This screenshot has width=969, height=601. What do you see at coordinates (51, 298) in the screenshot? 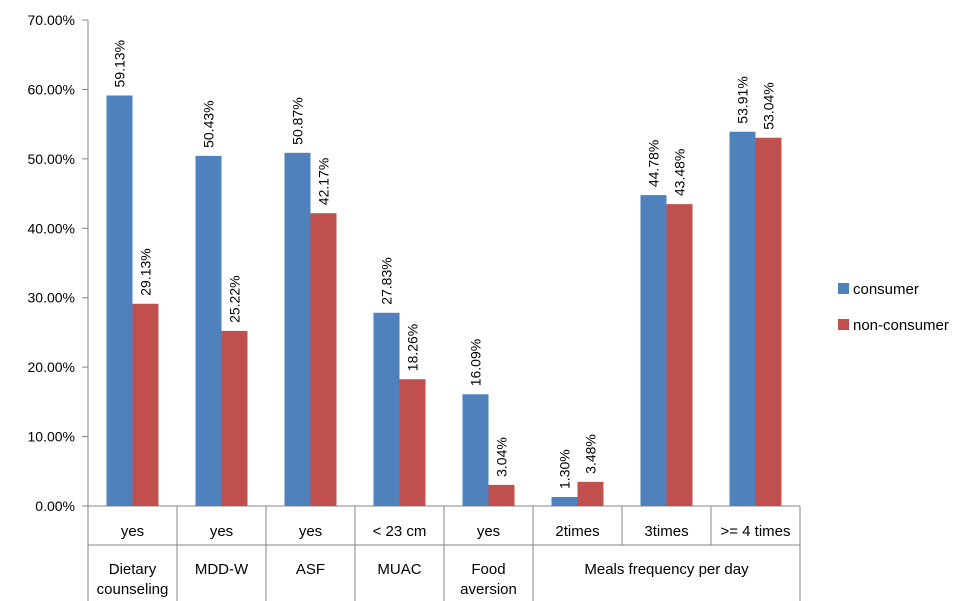
I see `y-tick-label: 30.00%` at bounding box center [51, 298].